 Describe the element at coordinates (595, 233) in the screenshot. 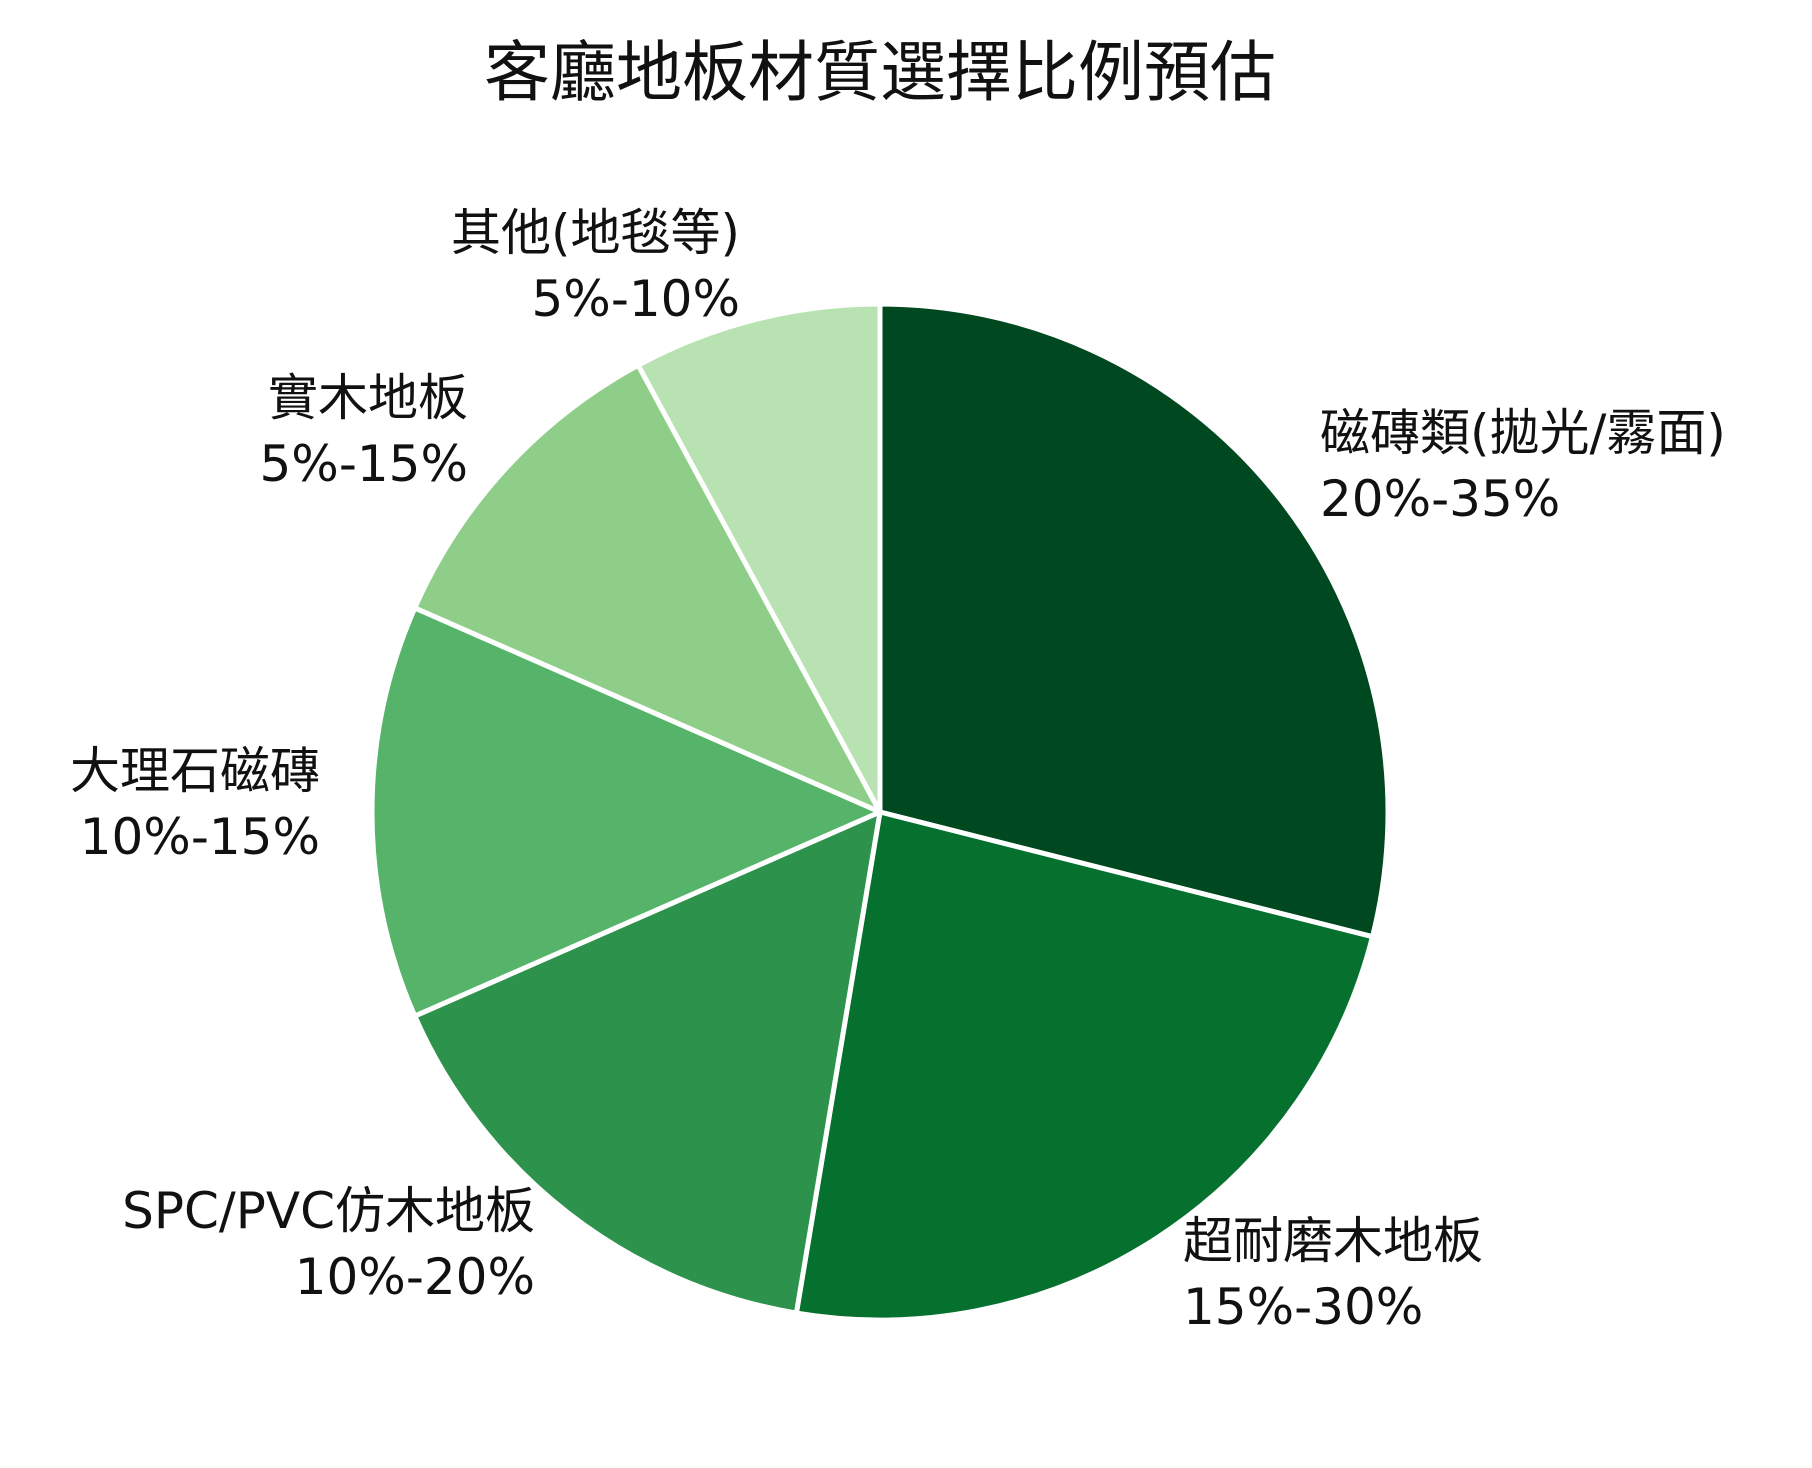

I see `slice-name: 其他(地毯等)` at that location.